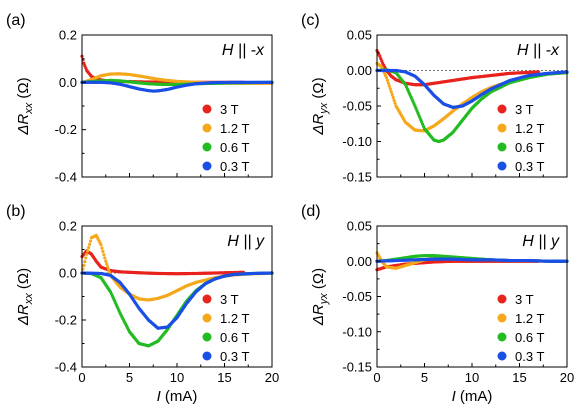 The height and width of the screenshot is (415, 588). Describe the element at coordinates (311, 211) in the screenshot. I see `panel-label: (d)` at that location.